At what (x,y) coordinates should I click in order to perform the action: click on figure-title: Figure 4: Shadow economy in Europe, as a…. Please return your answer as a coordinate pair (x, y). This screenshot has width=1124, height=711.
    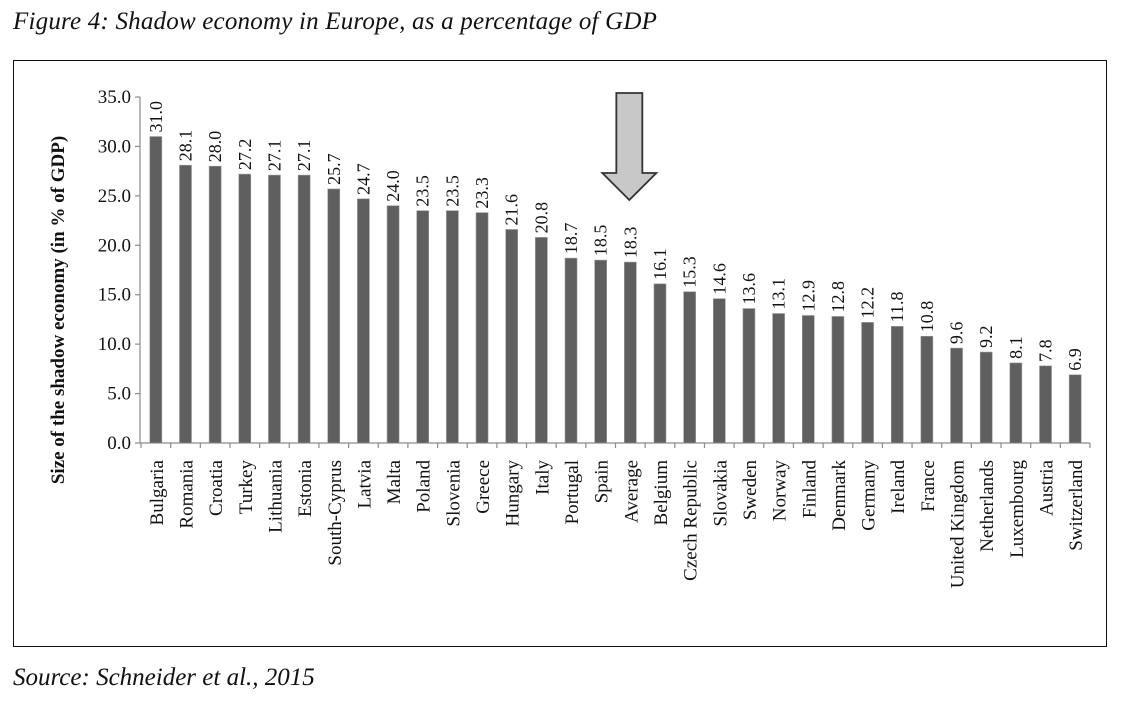
    Looking at the image, I should click on (335, 21).